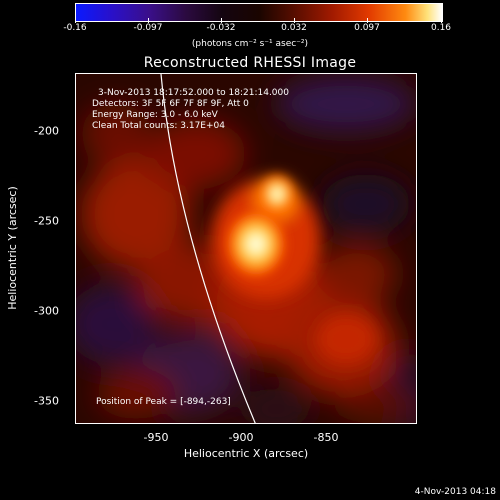 This screenshot has width=500, height=500. Describe the element at coordinates (259, 227) in the screenshot. I see `flare-core` at that location.